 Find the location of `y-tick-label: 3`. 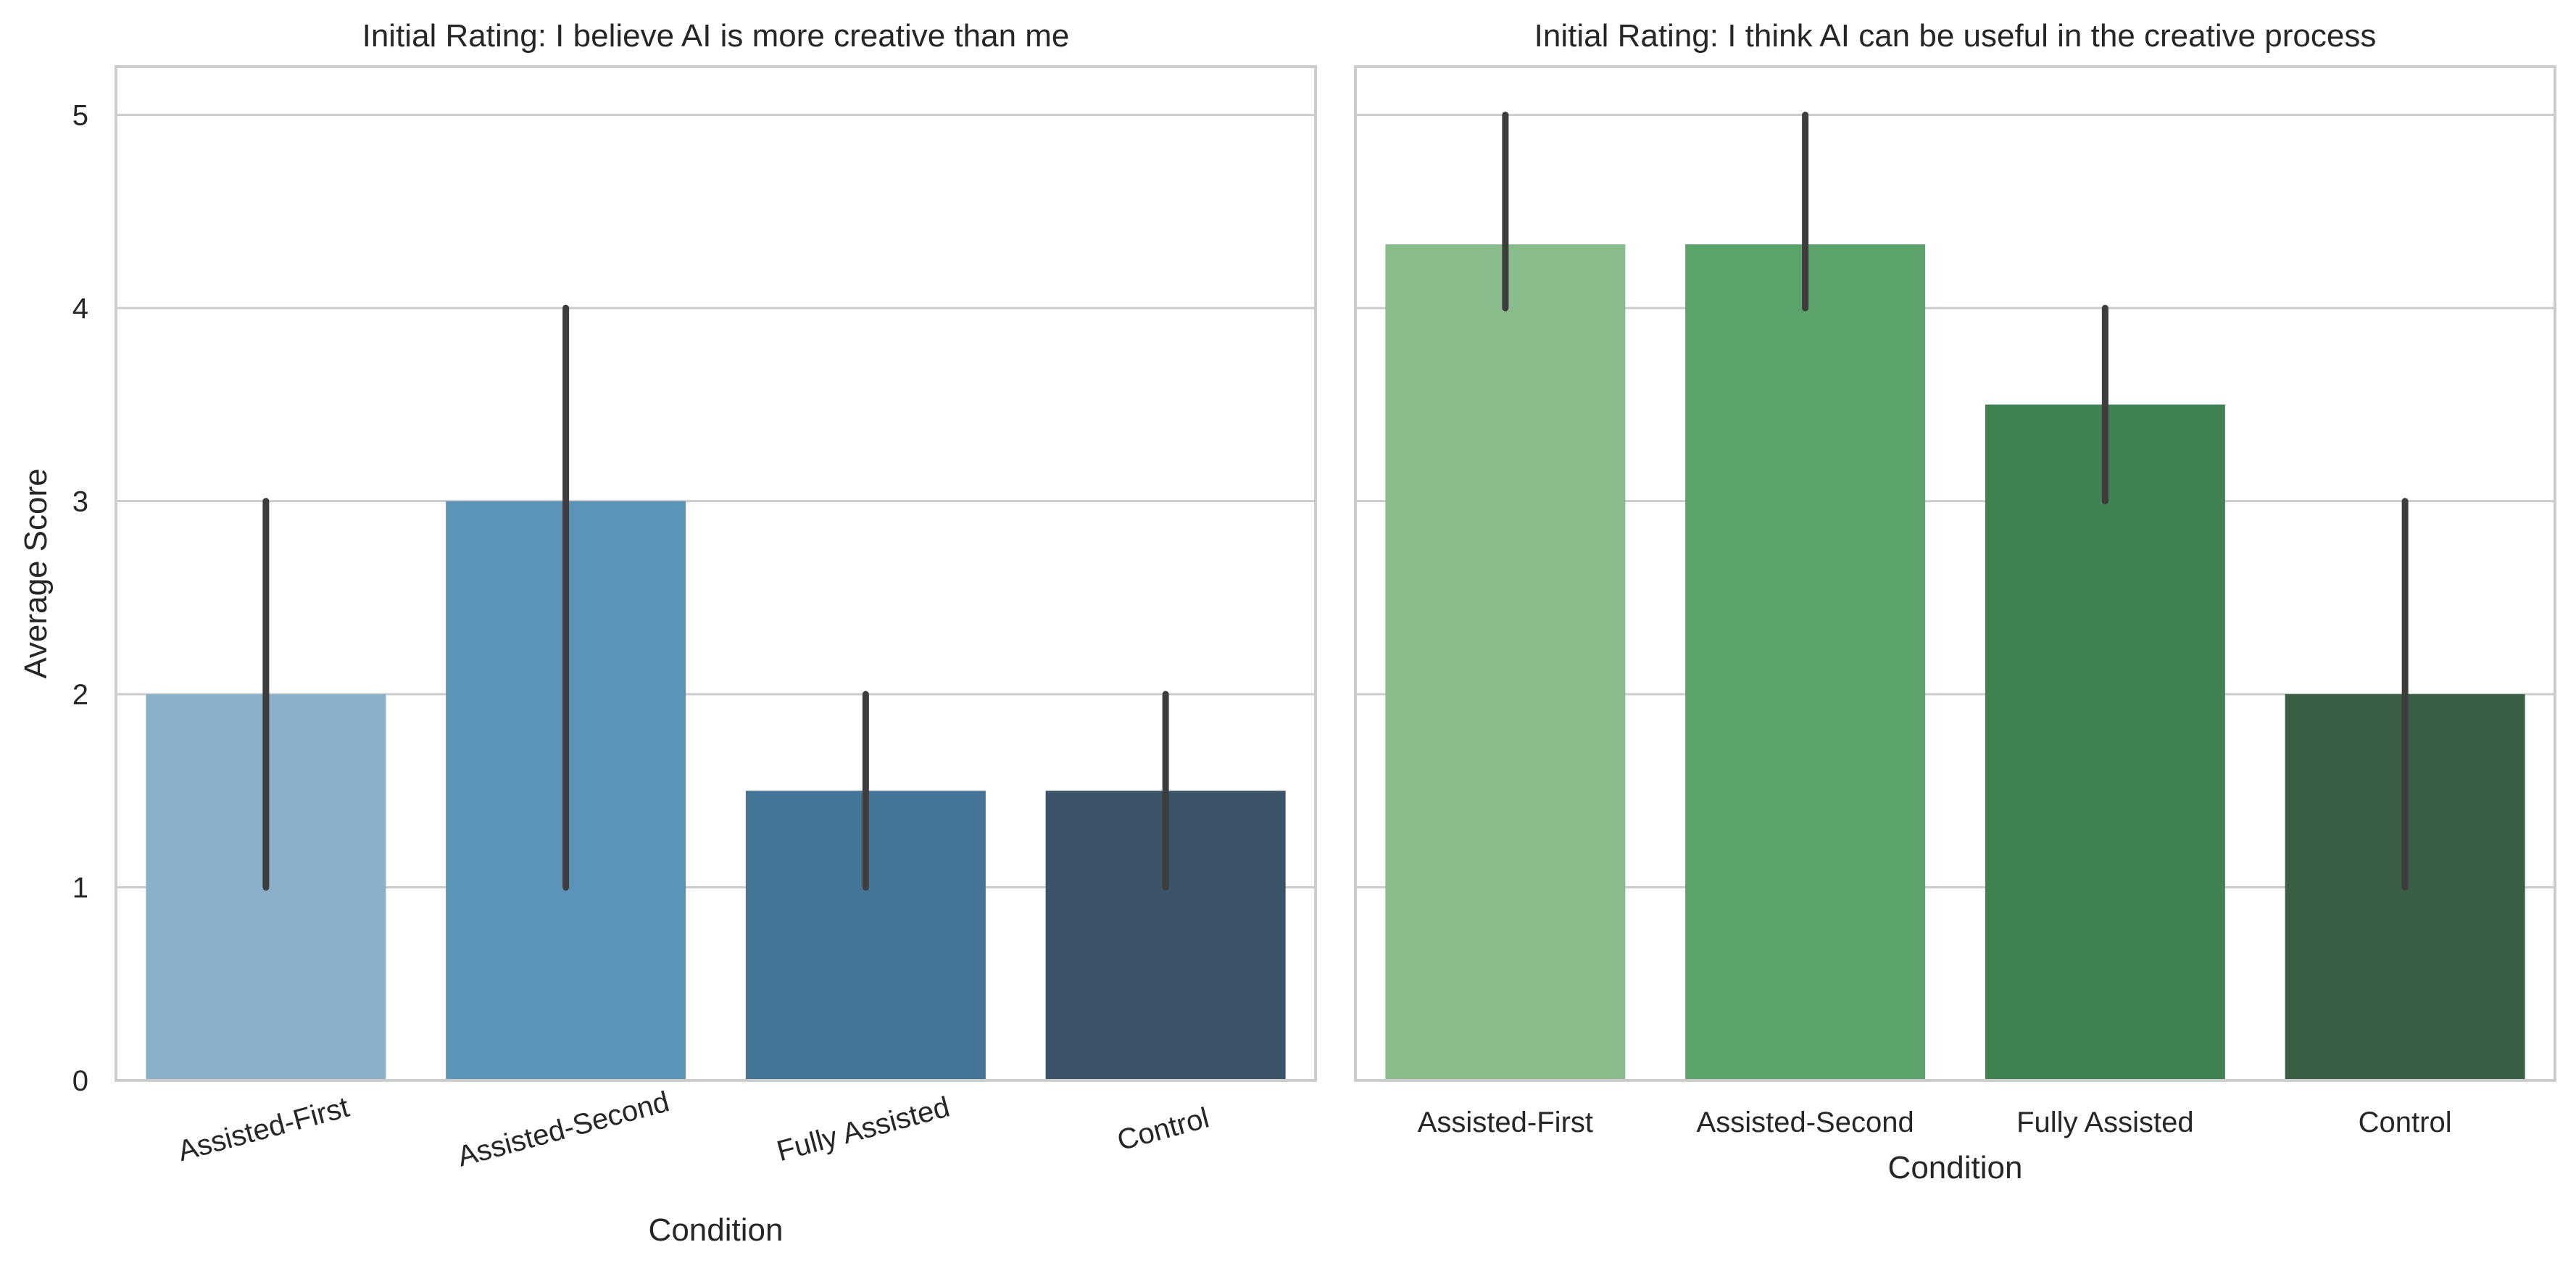

y-tick-label: 3 is located at coordinates (80, 502).